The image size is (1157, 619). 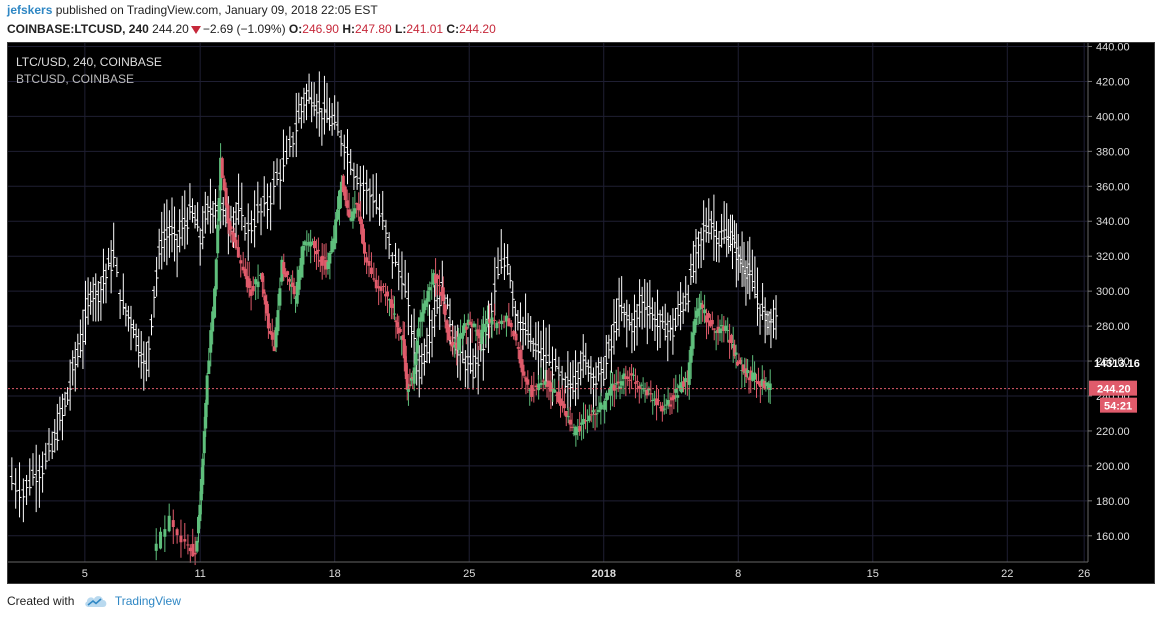 What do you see at coordinates (147, 601) in the screenshot?
I see `tradingview-link: TradingView` at bounding box center [147, 601].